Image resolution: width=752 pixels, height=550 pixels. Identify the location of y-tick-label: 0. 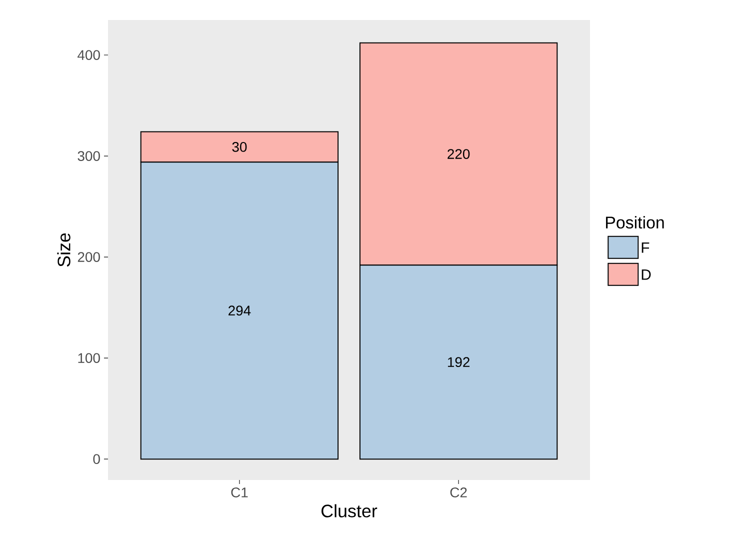
(96, 459).